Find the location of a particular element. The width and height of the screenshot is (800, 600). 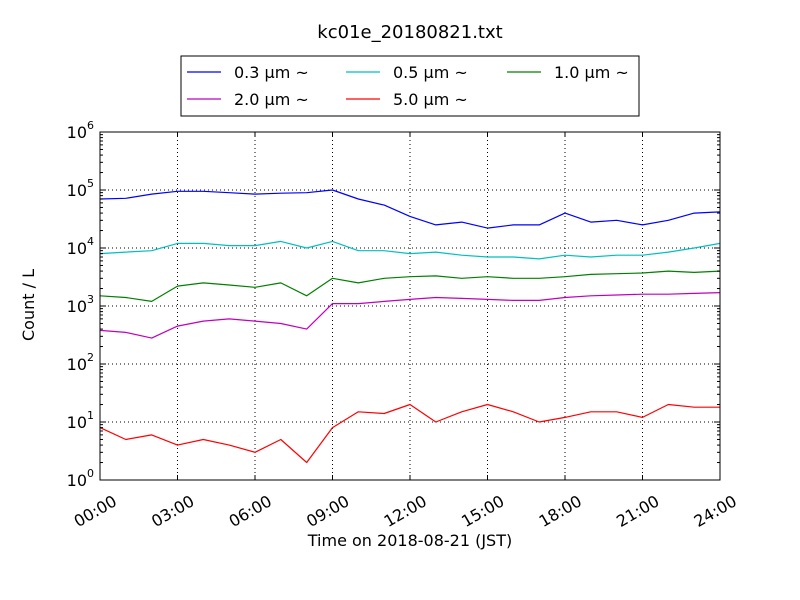

chart-title: kc01e_20180821.txt is located at coordinates (409, 32).